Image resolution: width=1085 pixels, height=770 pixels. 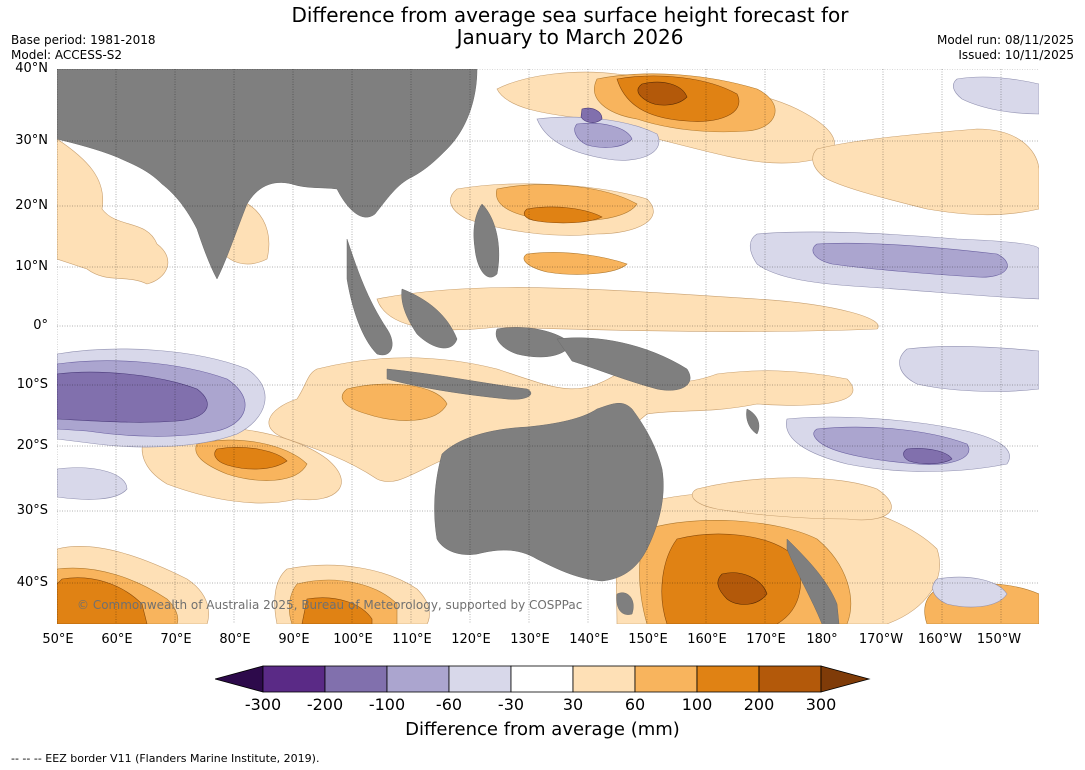 I want to click on model-run: Model run: 08/11/2025, so click(x=1005, y=40).